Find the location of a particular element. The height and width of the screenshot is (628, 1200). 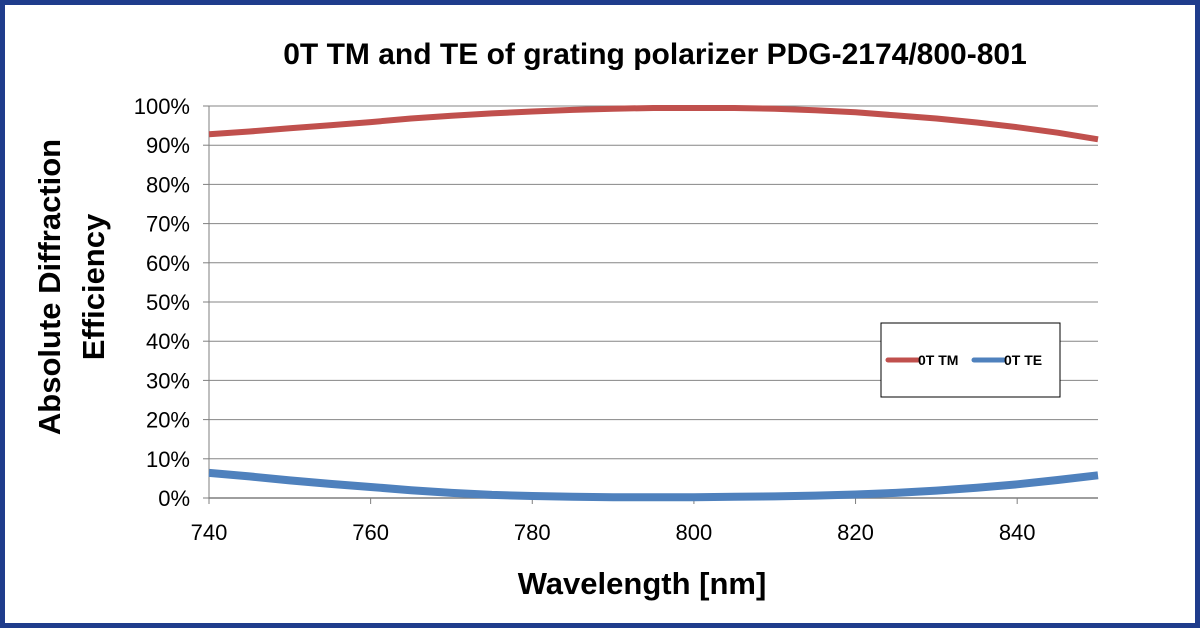

x-tick-label: 740 is located at coordinates (209, 532).